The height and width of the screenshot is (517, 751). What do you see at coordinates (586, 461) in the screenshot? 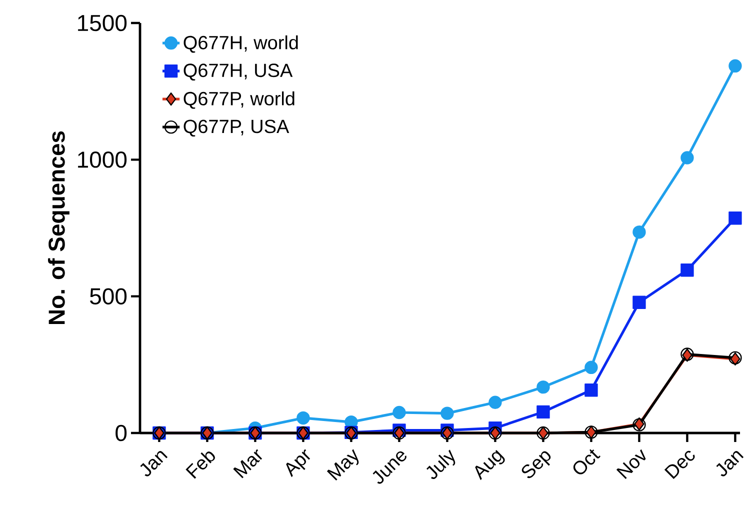
I see `x-tick-label: Oct` at bounding box center [586, 461].